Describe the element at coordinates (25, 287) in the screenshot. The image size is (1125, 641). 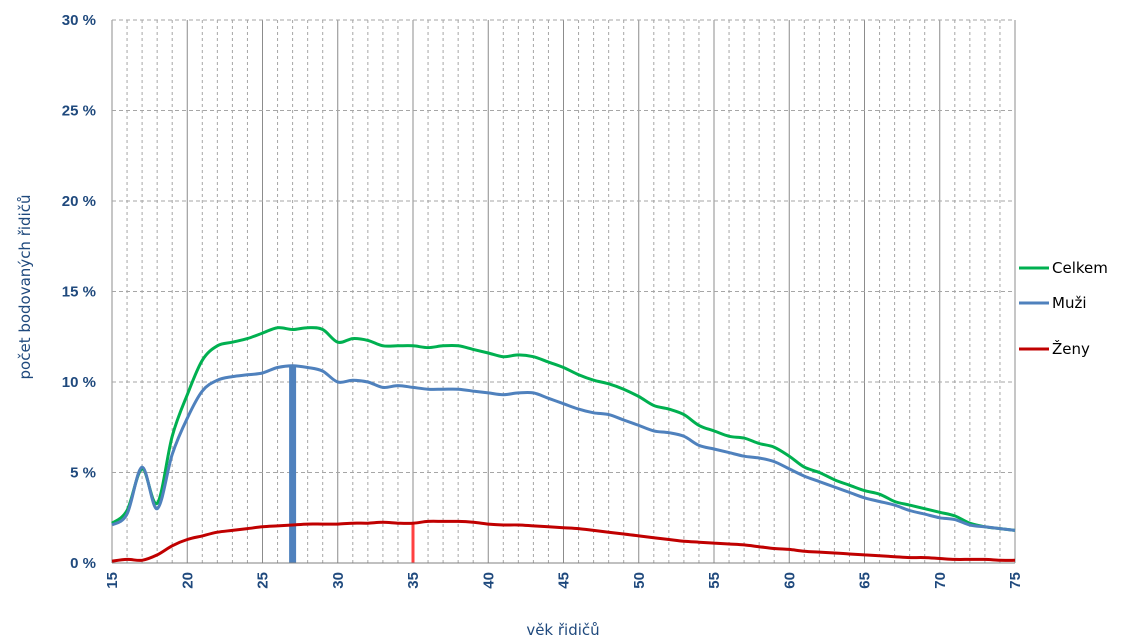
I see `y-axis-title: počet bodovaných řidičů` at that location.